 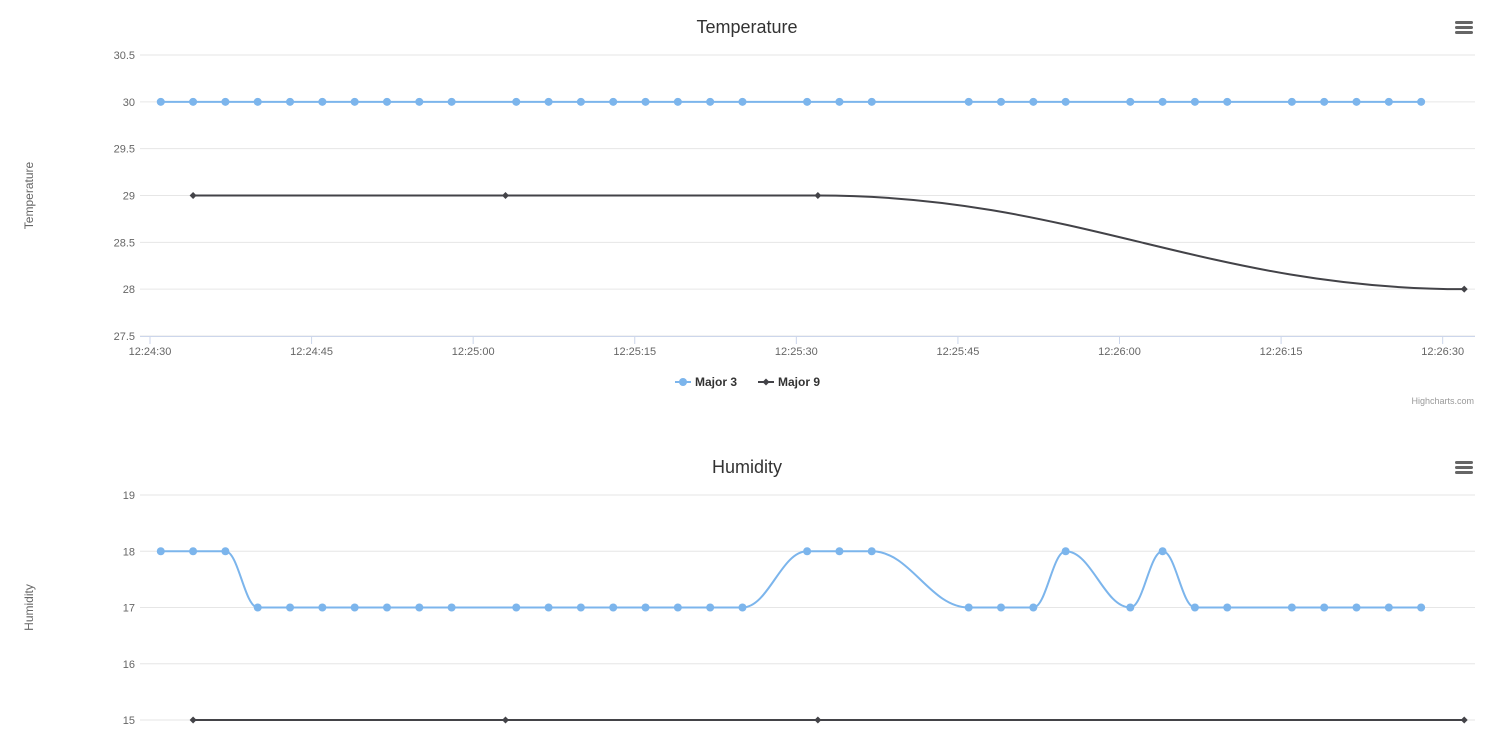 I want to click on humidity-y-tick-label: 17, so click(x=129, y=609).